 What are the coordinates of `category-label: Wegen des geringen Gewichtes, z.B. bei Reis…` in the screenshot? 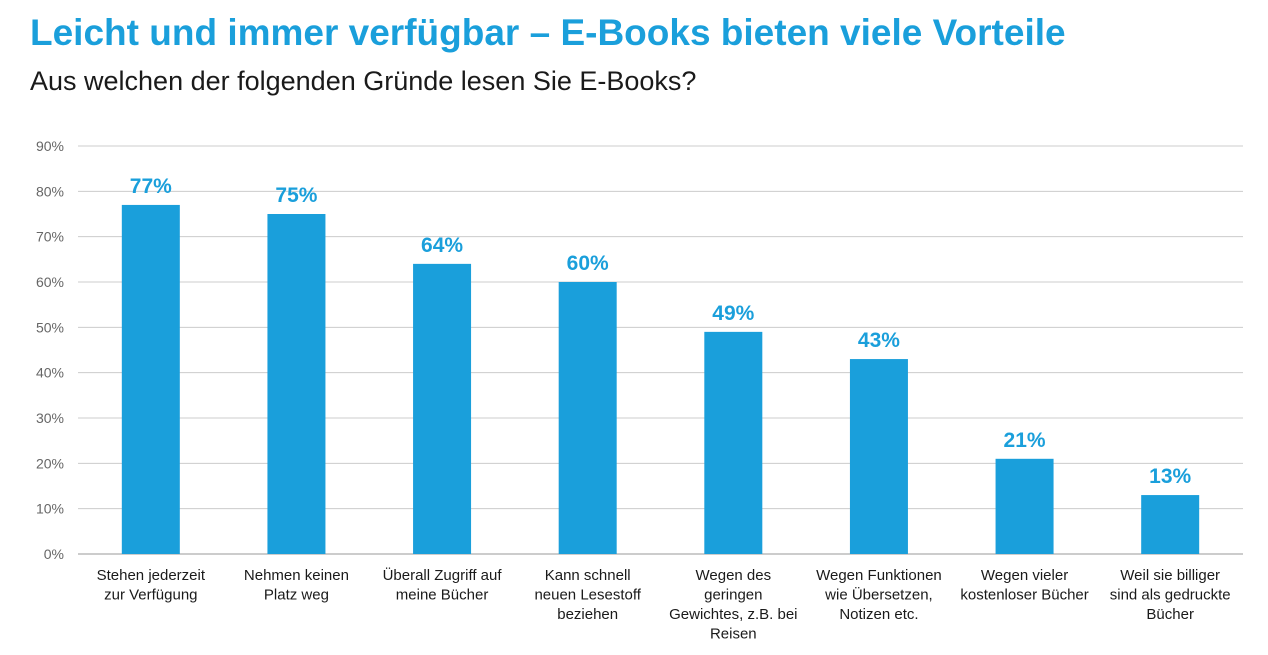 It's located at (733, 605).